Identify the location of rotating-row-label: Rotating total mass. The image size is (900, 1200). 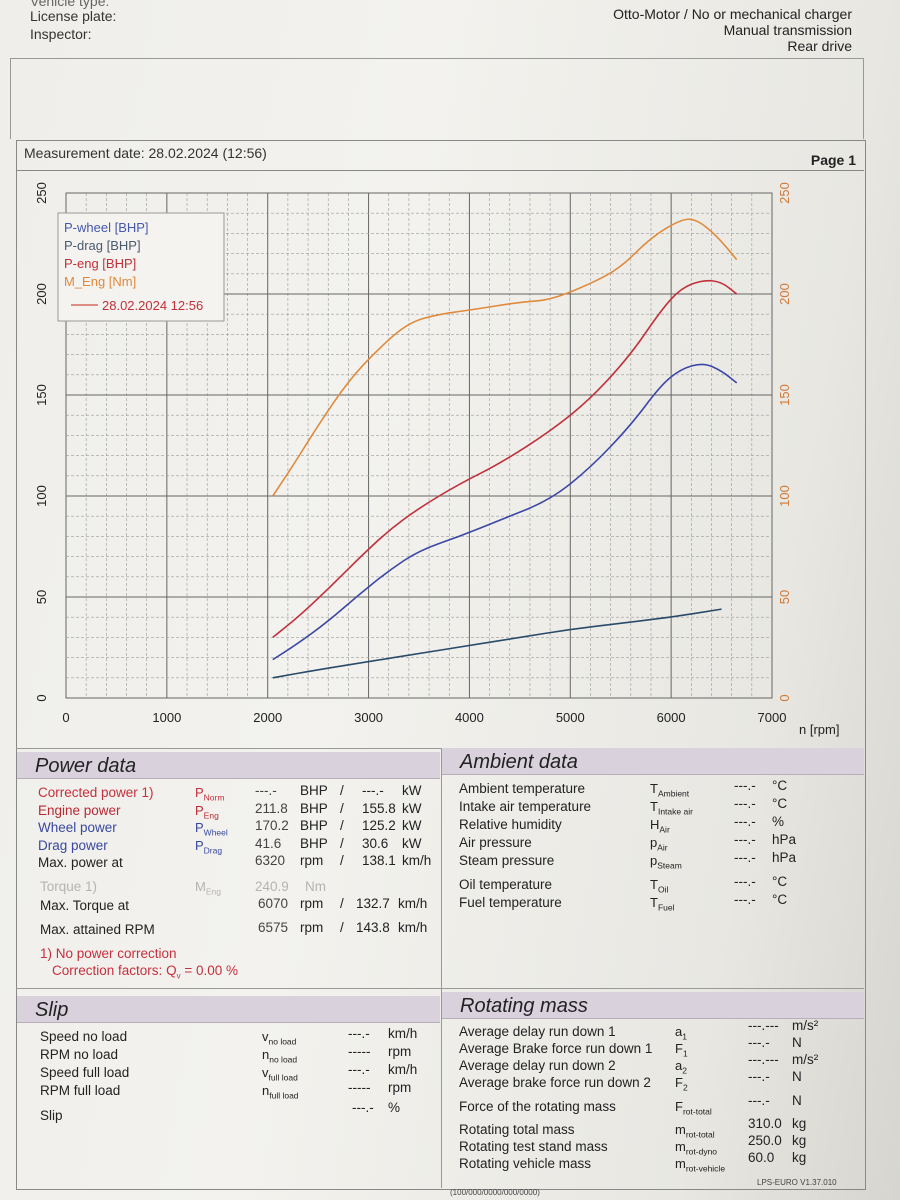
(517, 1129).